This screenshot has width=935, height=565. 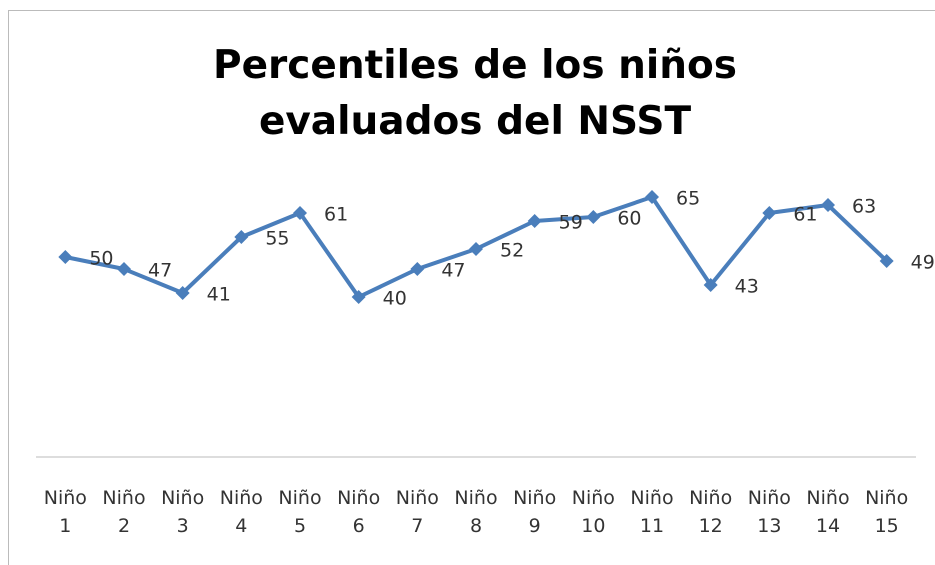 What do you see at coordinates (747, 287) in the screenshot?
I see `data-label: 43` at bounding box center [747, 287].